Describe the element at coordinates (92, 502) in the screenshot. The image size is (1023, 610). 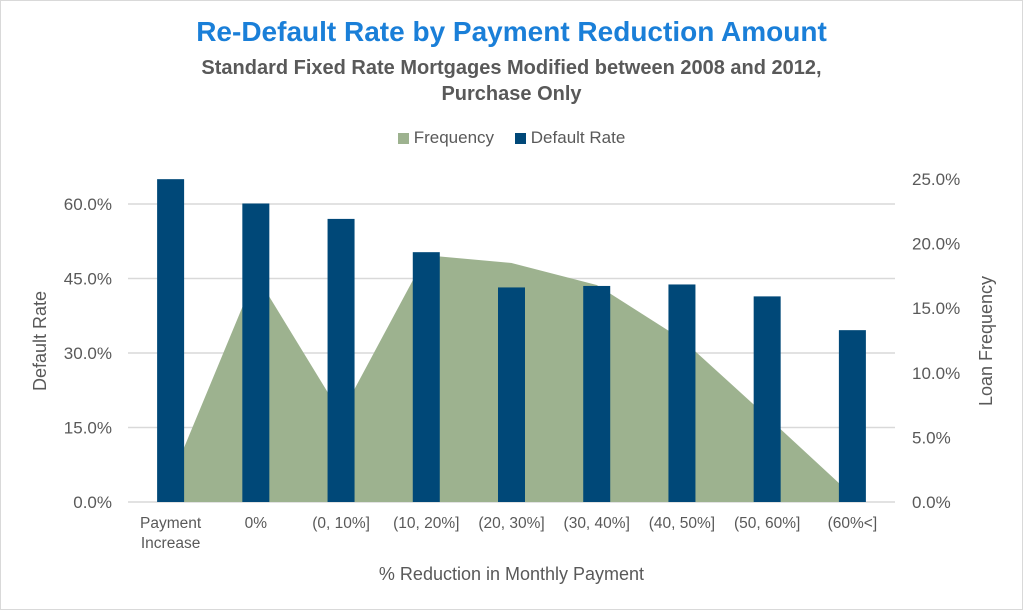
I see `y-tick-label: 0.0%` at that location.